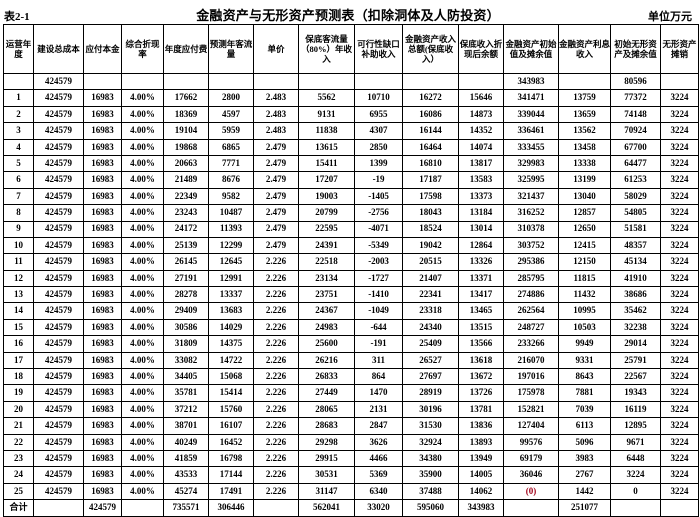 This screenshot has width=700, height=517. Describe the element at coordinates (378, 377) in the screenshot. I see `cell-r18-c8: 864` at that location.